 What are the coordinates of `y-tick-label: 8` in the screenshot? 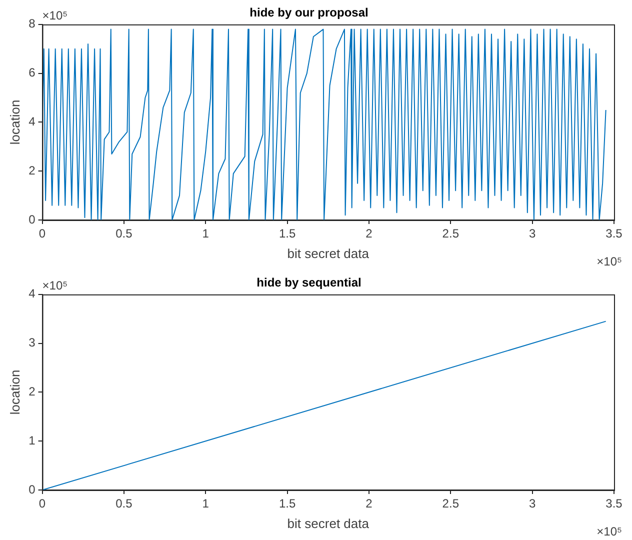 It's located at (32, 23).